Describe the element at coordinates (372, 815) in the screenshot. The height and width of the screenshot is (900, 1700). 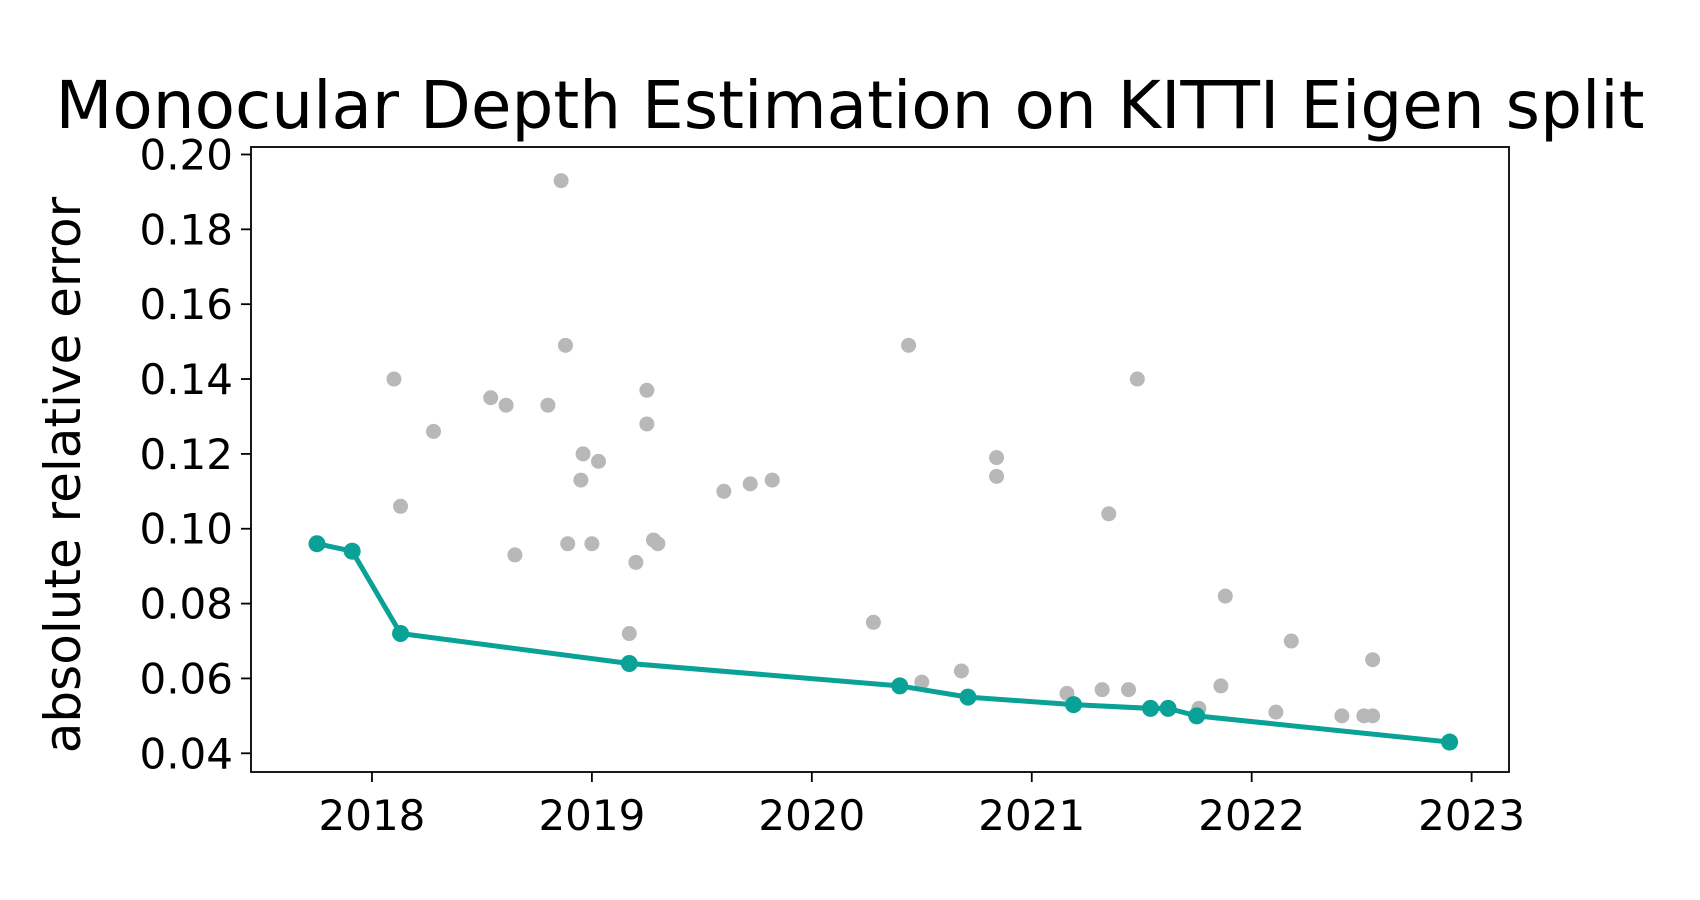
I see `x-tick-label: 2018` at that location.